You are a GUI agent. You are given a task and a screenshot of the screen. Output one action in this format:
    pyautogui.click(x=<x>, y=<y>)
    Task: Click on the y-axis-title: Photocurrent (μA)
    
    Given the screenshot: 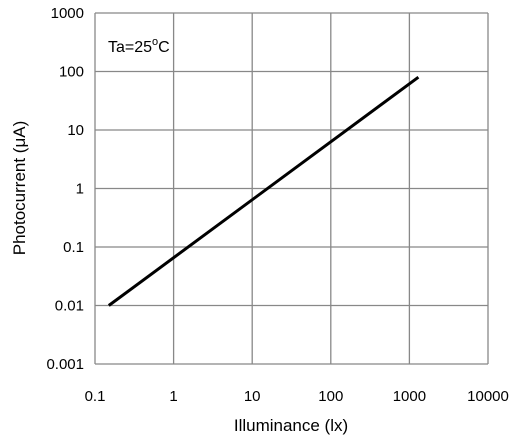 What is the action you would take?
    pyautogui.click(x=19, y=188)
    